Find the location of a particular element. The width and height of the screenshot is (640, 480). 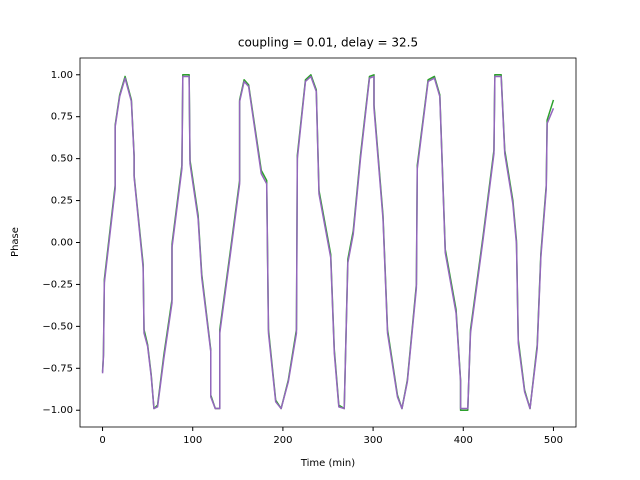

x-tick-label: 100 is located at coordinates (192, 440).